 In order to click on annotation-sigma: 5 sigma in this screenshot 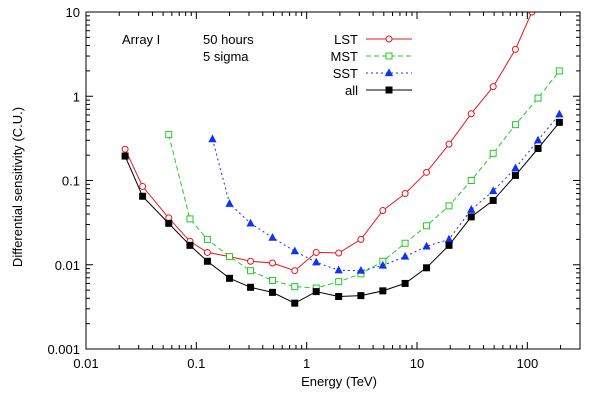, I will do `click(226, 56)`.